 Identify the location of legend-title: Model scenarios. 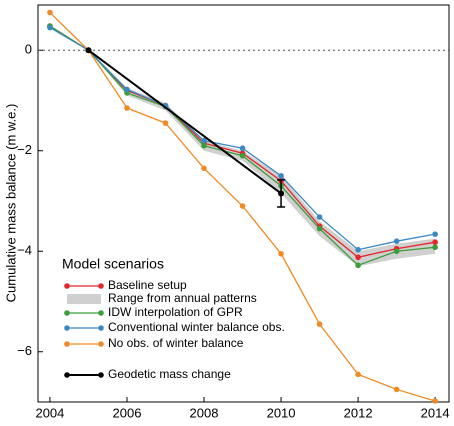
(113, 264).